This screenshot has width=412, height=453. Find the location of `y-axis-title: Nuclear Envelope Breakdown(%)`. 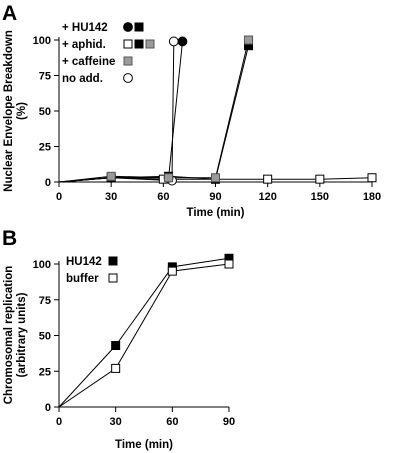

y-axis-title: Nuclear Envelope Breakdown(%) is located at coordinates (15, 111).